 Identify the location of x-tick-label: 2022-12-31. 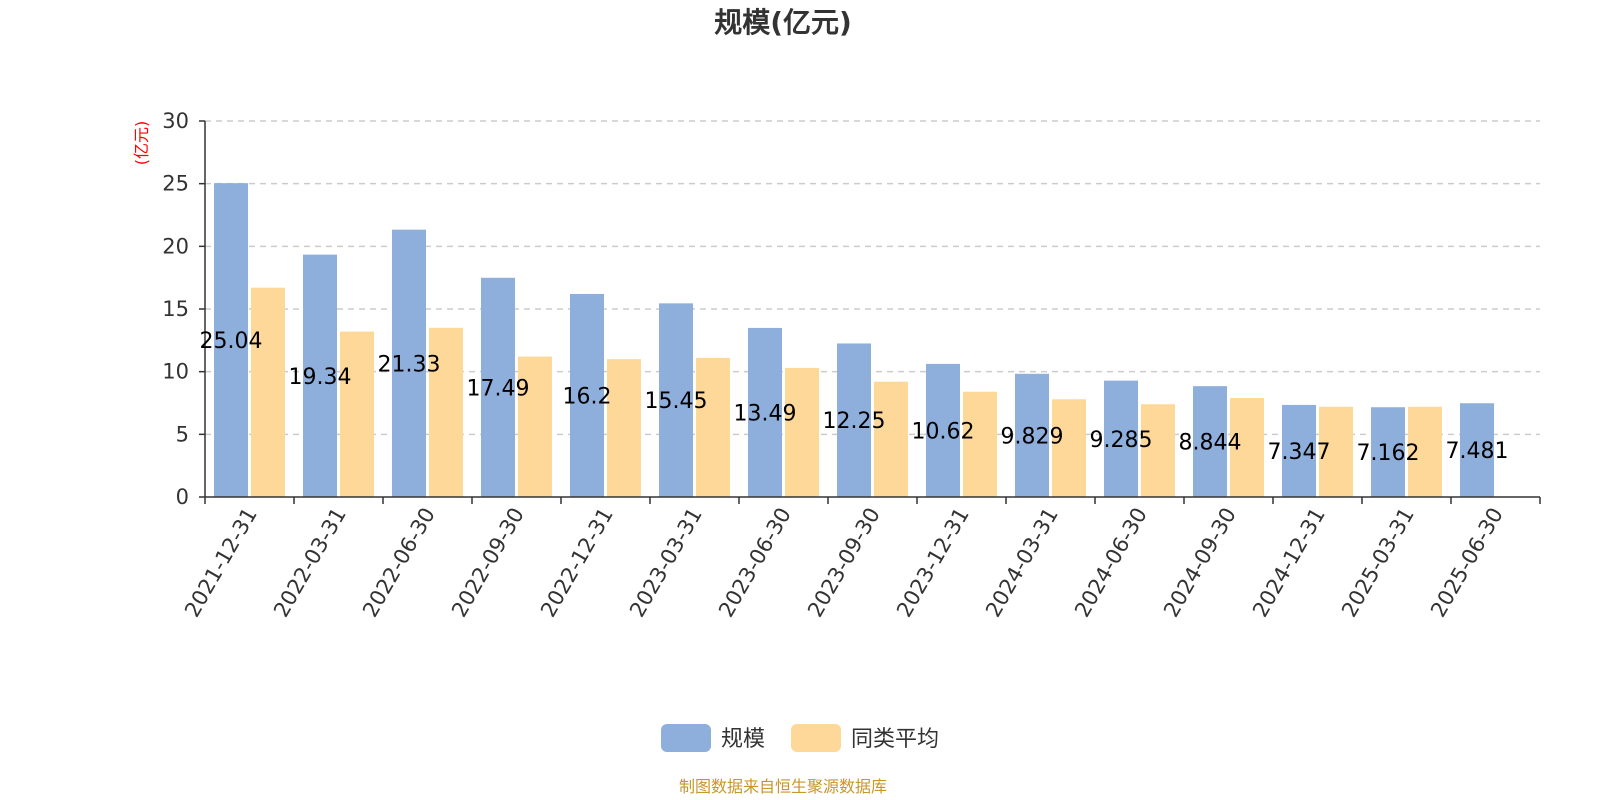
(577, 563).